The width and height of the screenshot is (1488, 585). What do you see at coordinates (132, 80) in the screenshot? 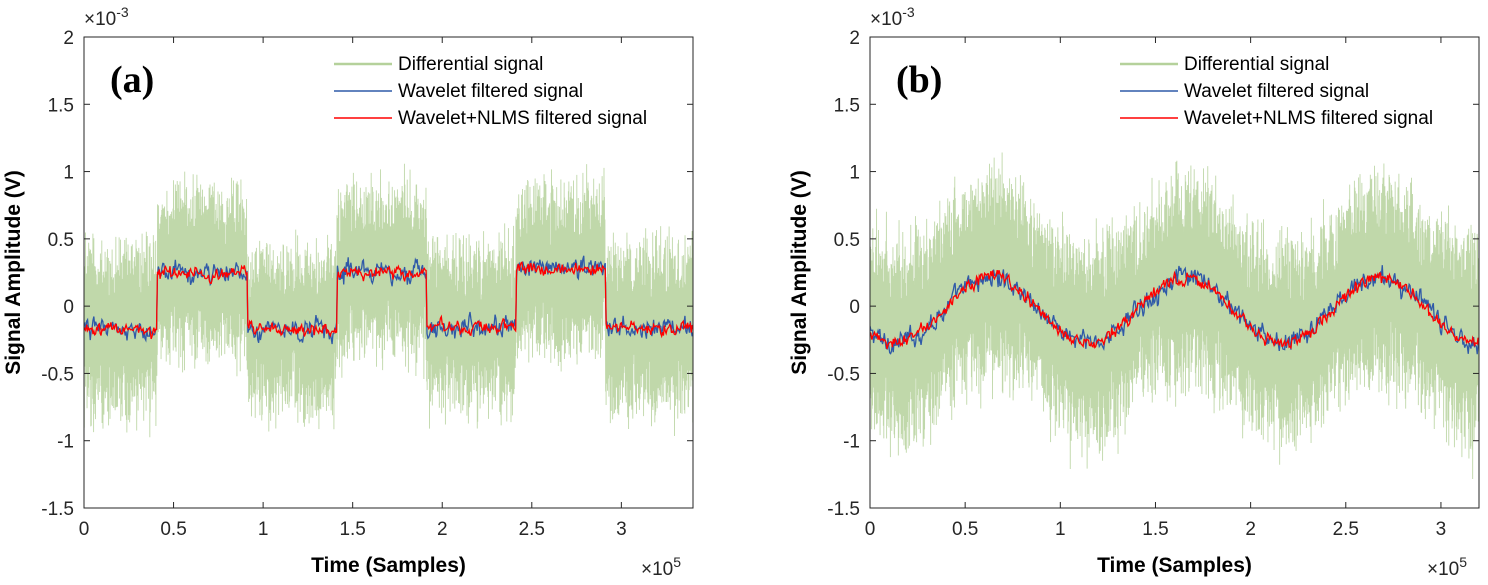
I see `panel-label: (a)` at bounding box center [132, 80].